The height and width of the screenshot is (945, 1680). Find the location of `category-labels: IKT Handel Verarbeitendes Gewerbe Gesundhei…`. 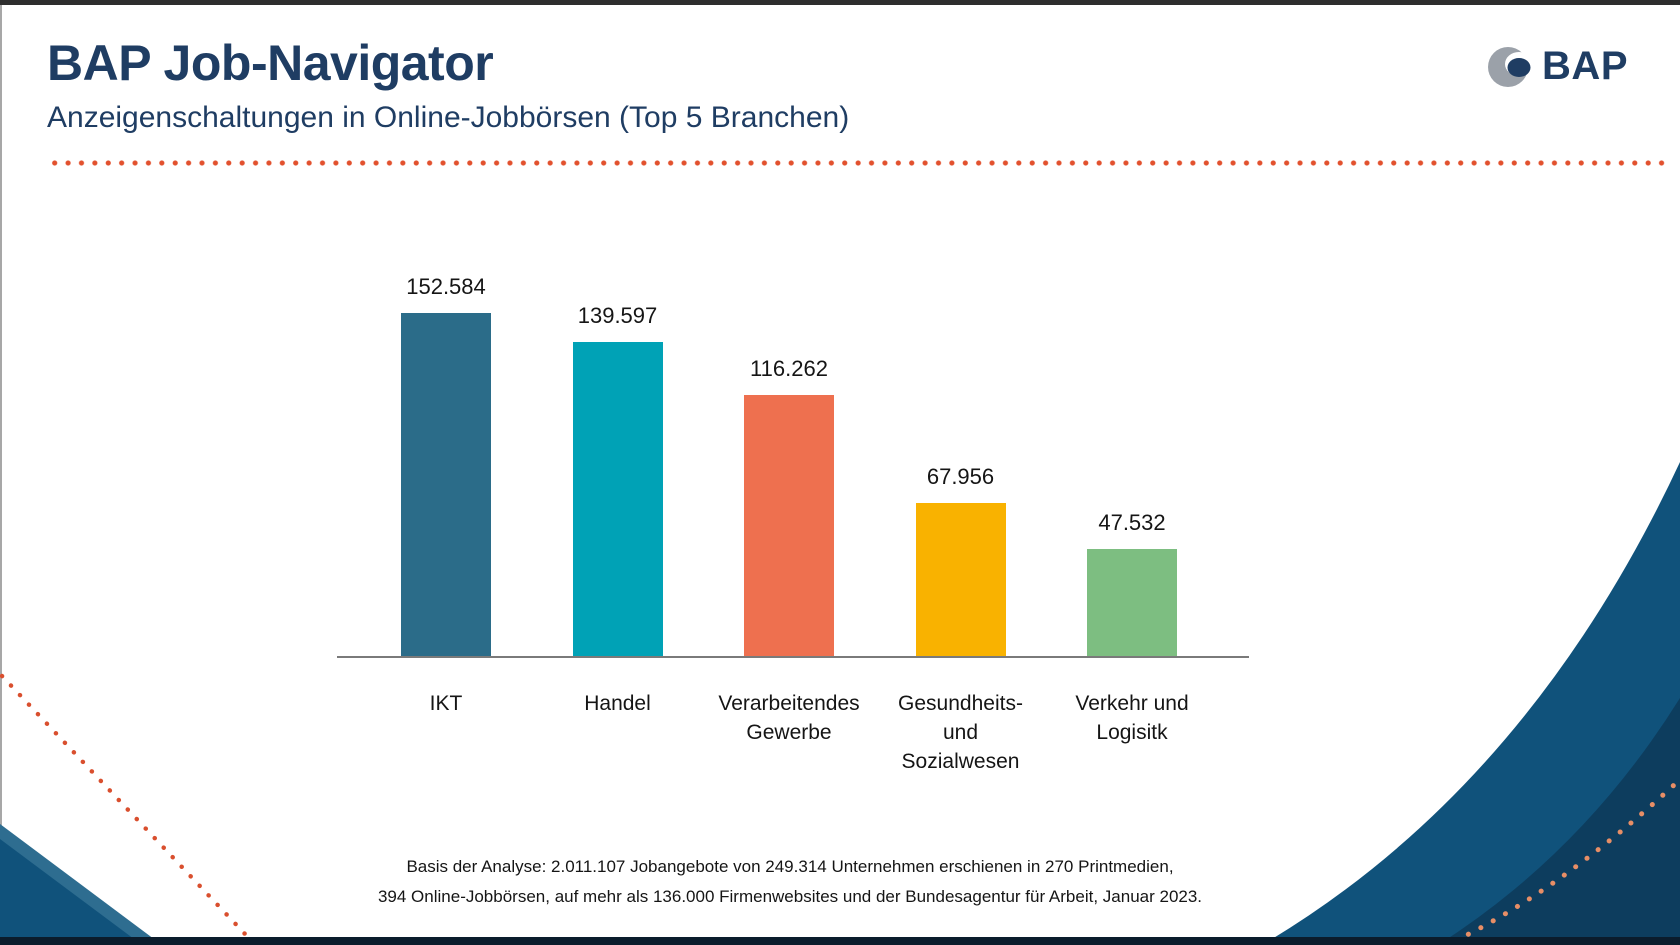

category-labels: IKT Handel Verarbeitendes Gewerbe Gesundhei… is located at coordinates (793, 744).